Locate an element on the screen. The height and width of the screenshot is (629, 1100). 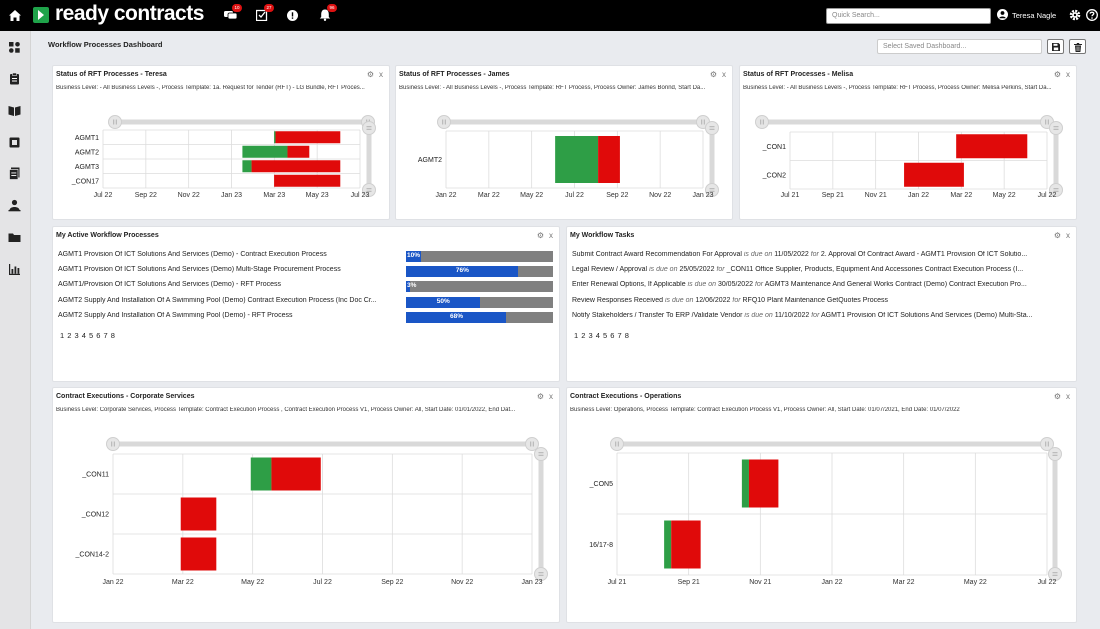
delete-dashboard-button is located at coordinates (1077, 46).